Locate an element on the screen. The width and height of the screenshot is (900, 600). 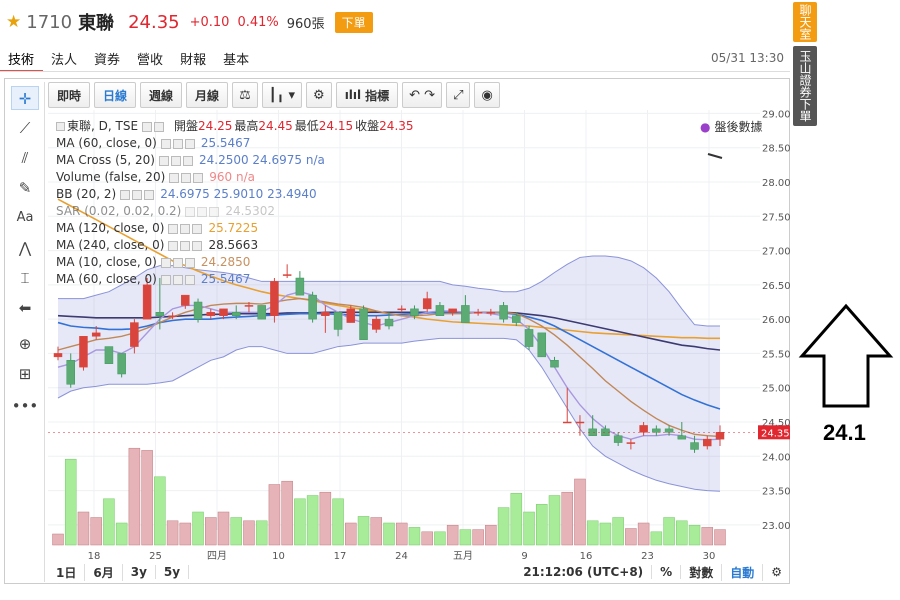
range-1d: 1日 is located at coordinates (67, 572).